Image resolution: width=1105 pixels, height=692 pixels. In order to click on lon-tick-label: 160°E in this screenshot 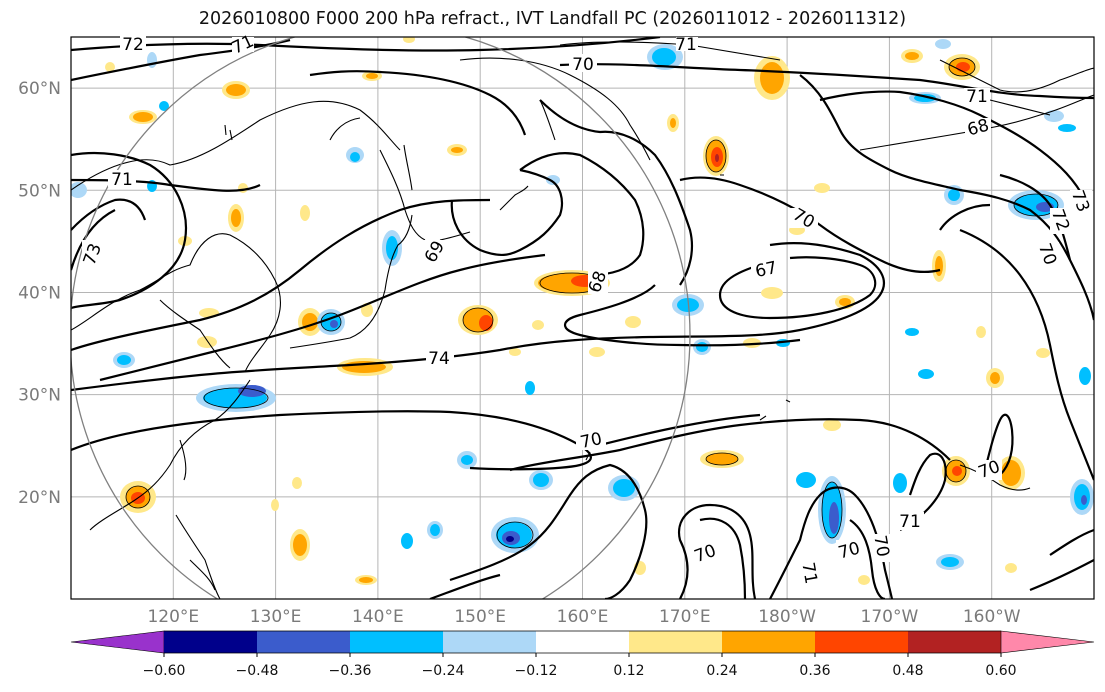, I will do `click(583, 617)`.